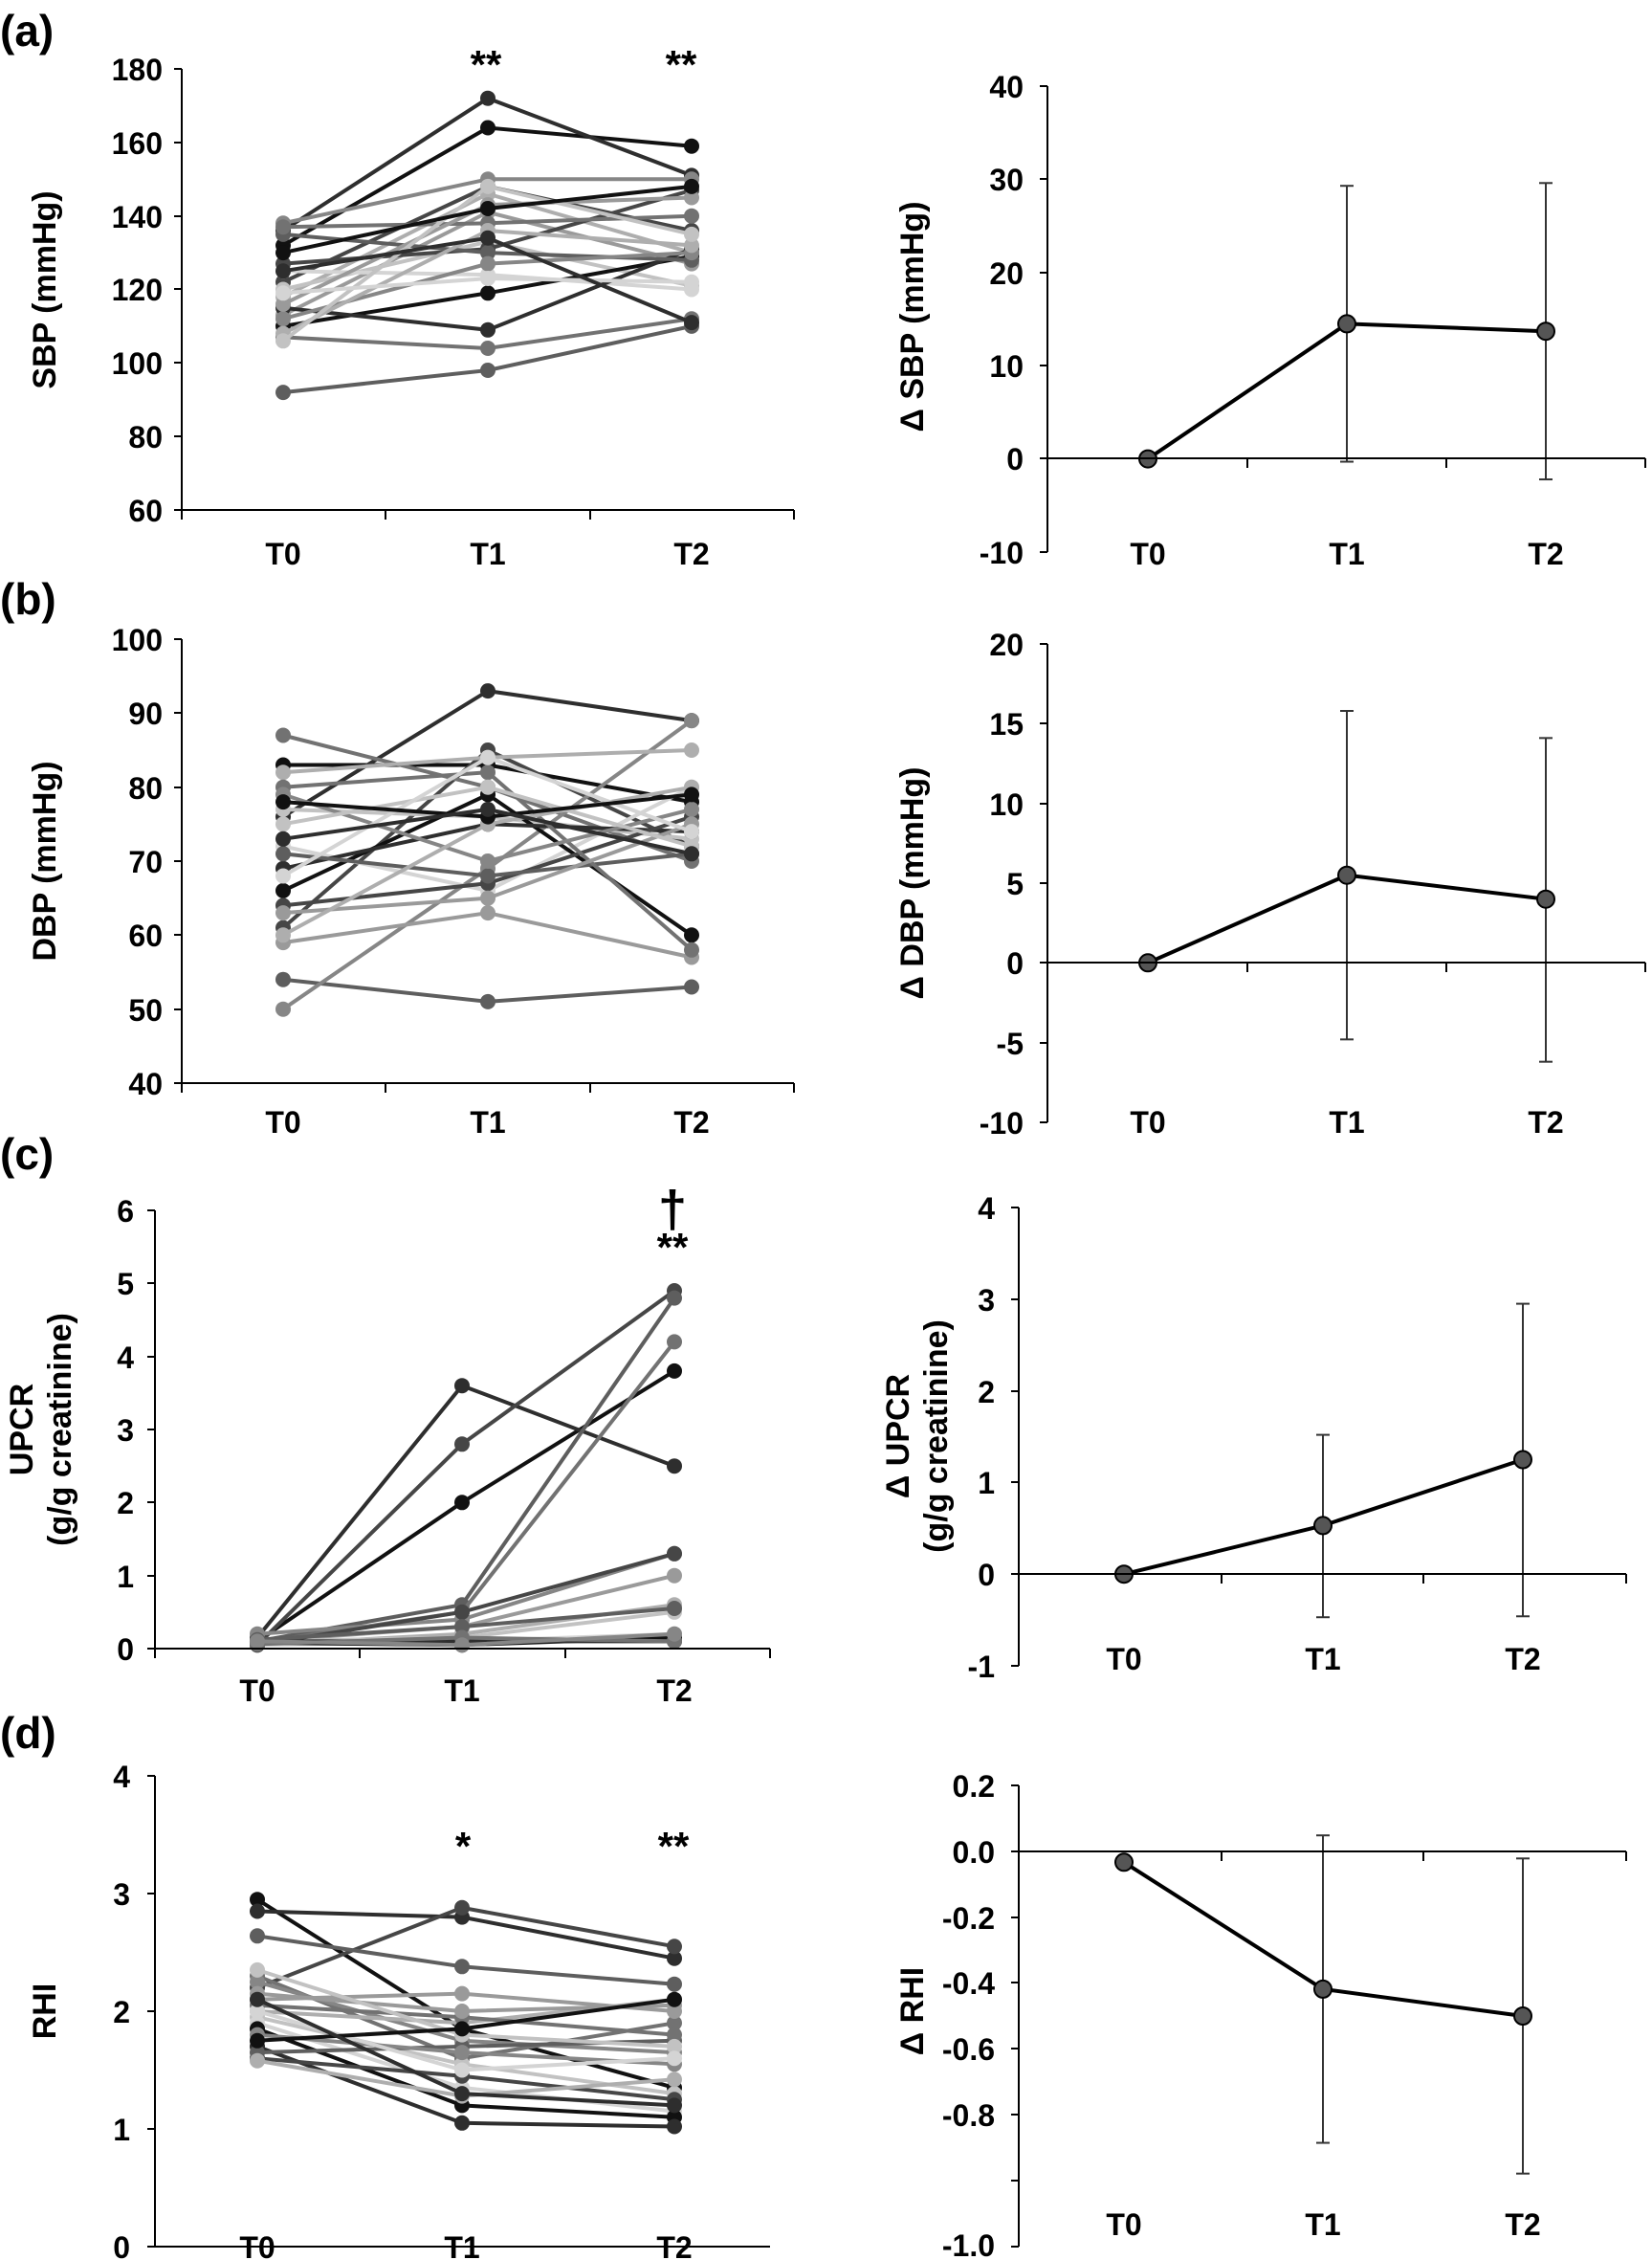  Describe the element at coordinates (121, 2130) in the screenshot. I see `y-tick-label: 1` at that location.